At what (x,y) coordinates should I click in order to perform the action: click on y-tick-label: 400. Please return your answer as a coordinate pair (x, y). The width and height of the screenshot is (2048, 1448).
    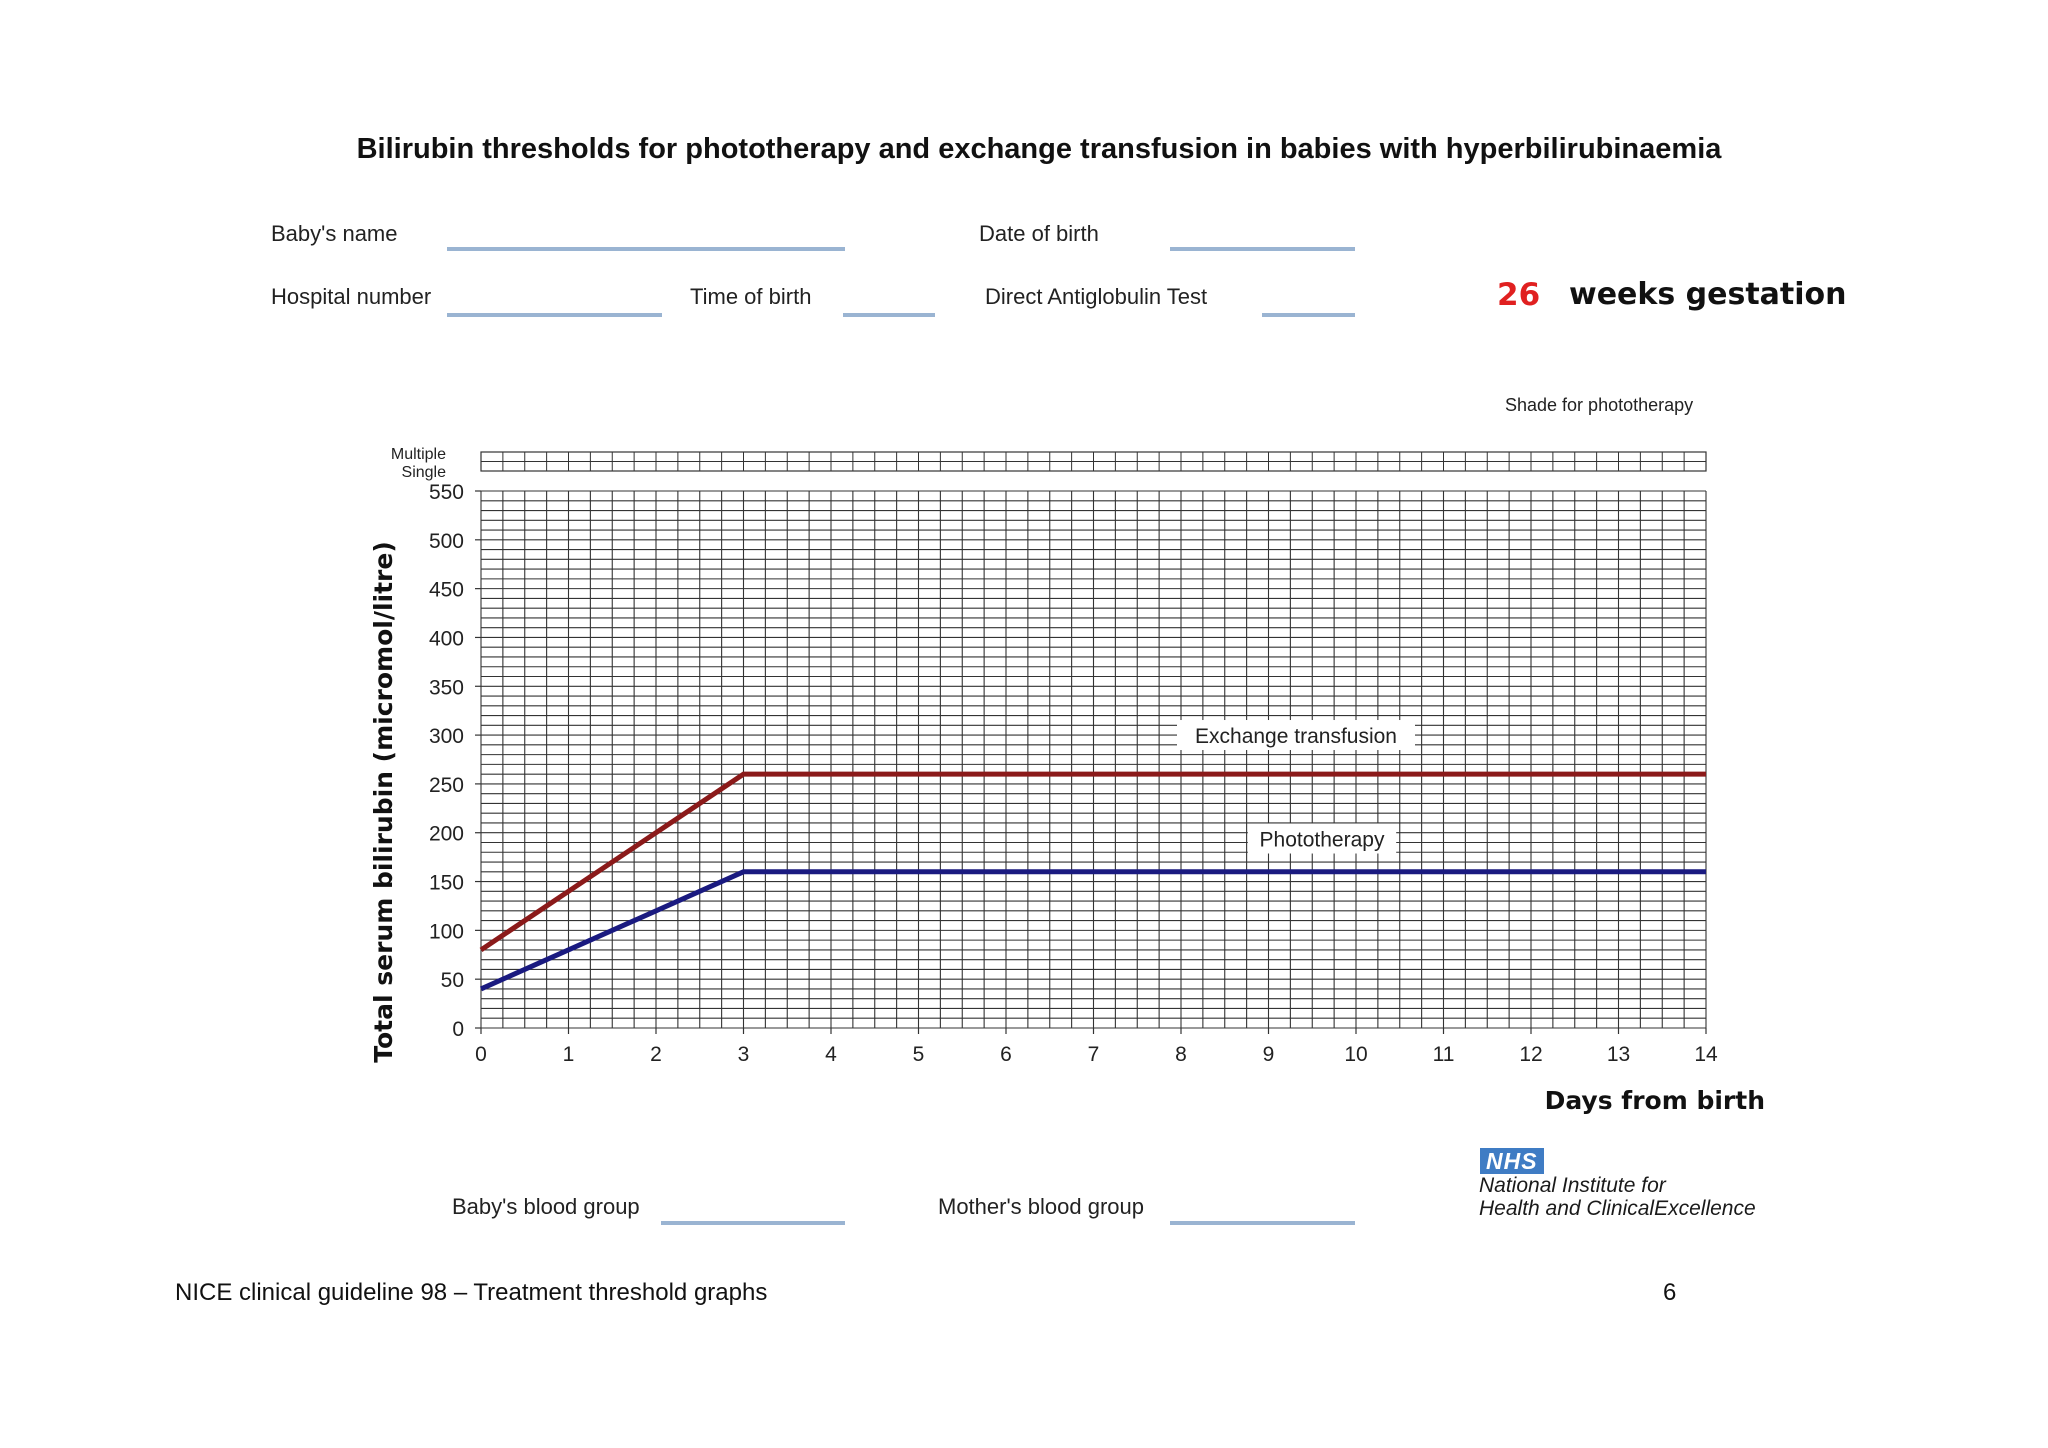
    Looking at the image, I should click on (446, 638).